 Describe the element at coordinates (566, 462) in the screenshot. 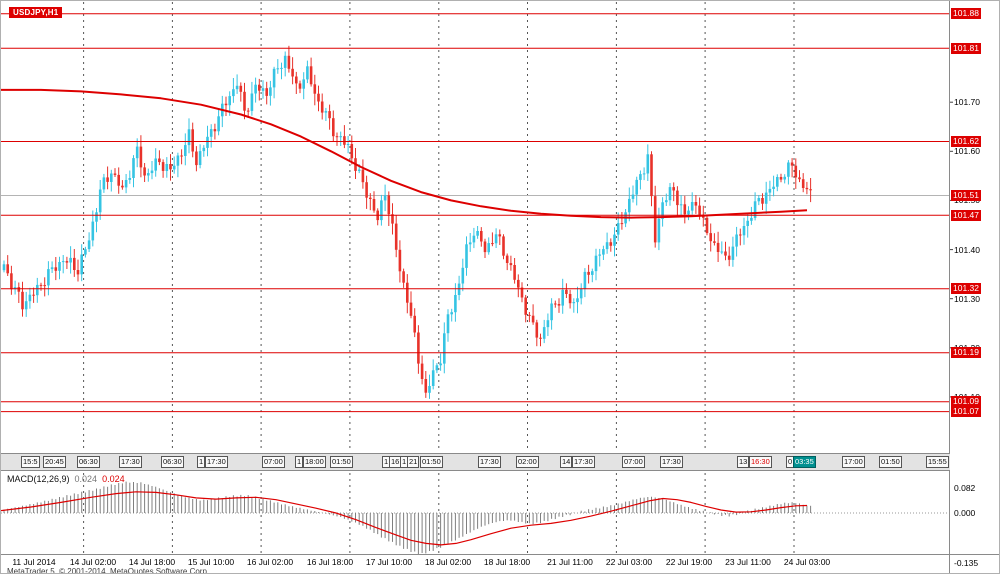

I see `trade-time-marker: 14` at that location.